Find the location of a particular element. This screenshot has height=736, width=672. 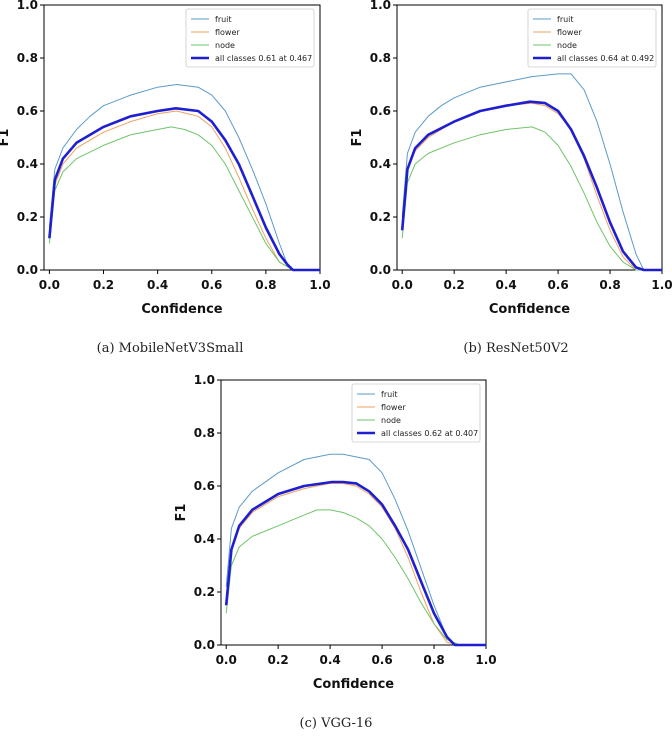

legend-label-all: all classes 0.62 at 0.407 is located at coordinates (429, 433).